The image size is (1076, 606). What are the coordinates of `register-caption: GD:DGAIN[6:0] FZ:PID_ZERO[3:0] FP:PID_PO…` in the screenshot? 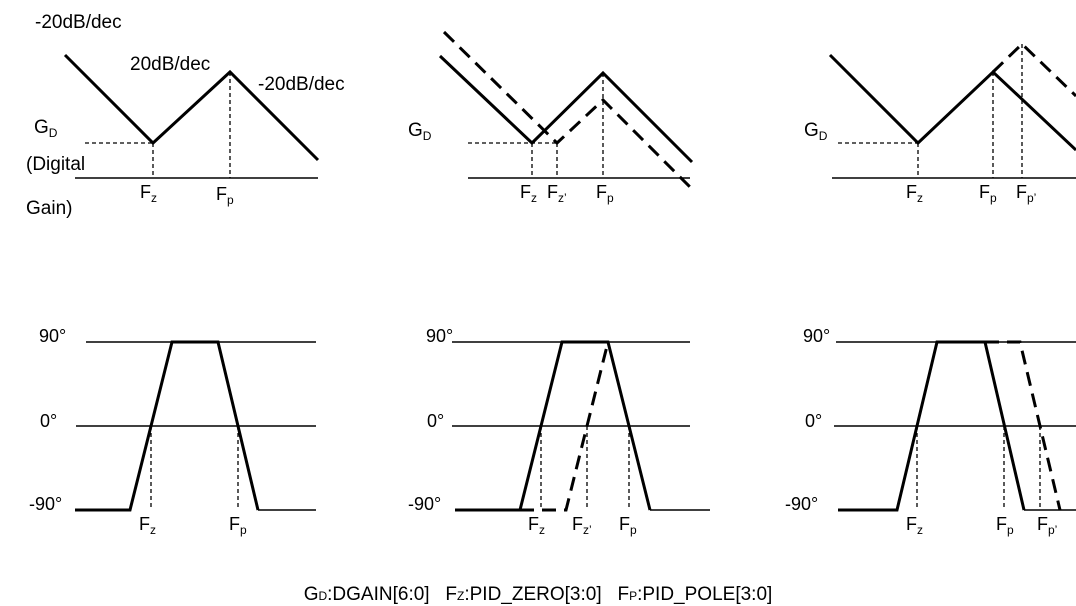 It's located at (538, 594).